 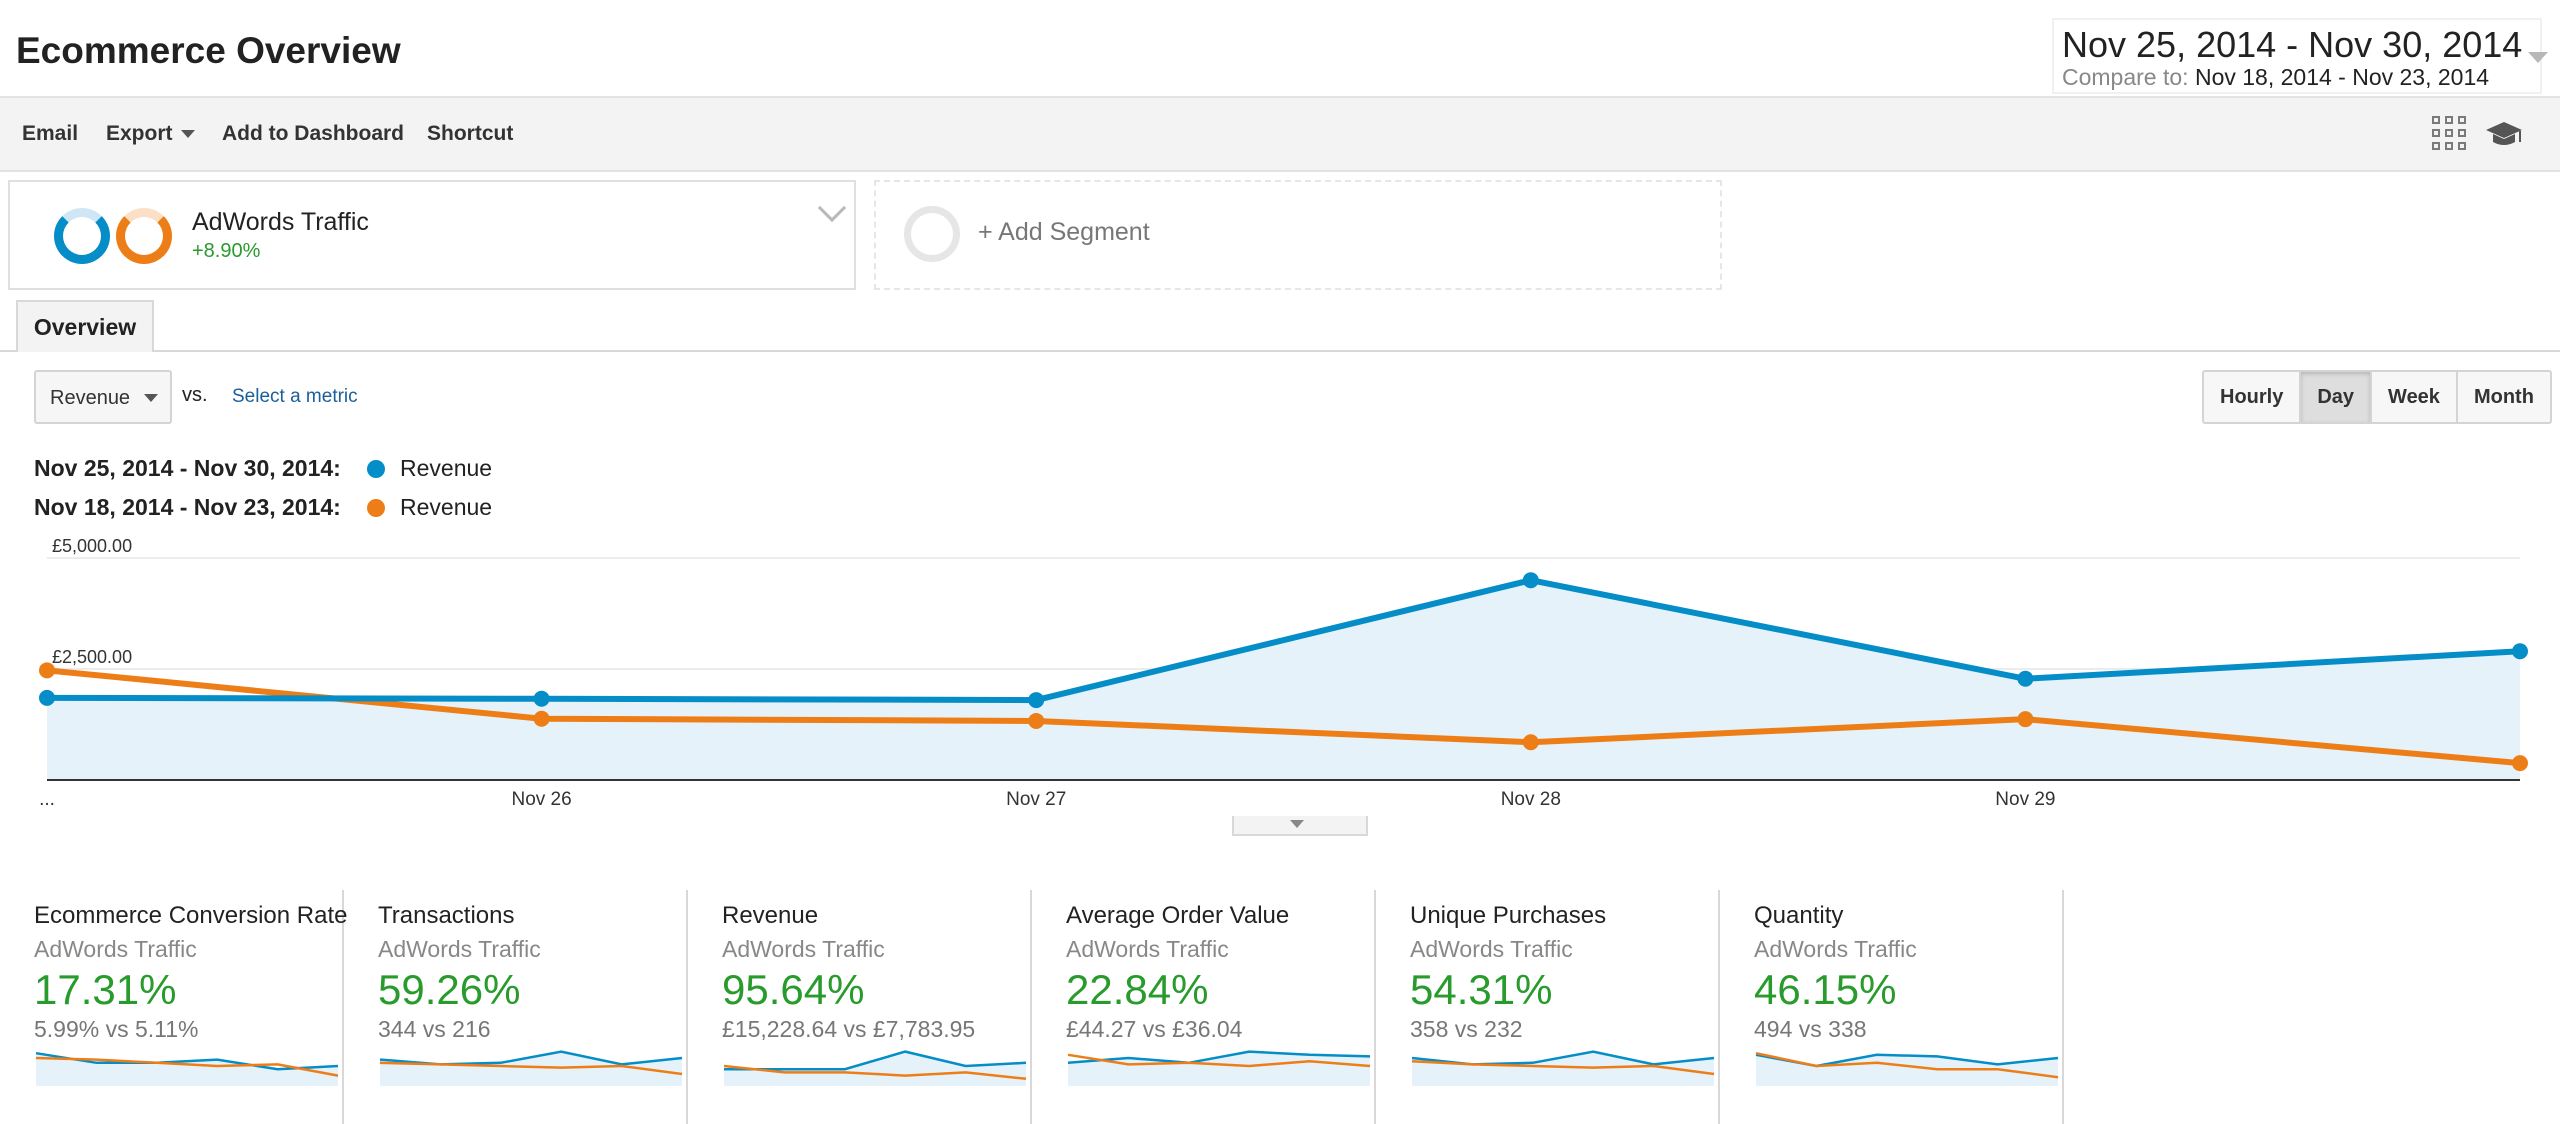 I want to click on granularity-day: Day, so click(x=2337, y=397).